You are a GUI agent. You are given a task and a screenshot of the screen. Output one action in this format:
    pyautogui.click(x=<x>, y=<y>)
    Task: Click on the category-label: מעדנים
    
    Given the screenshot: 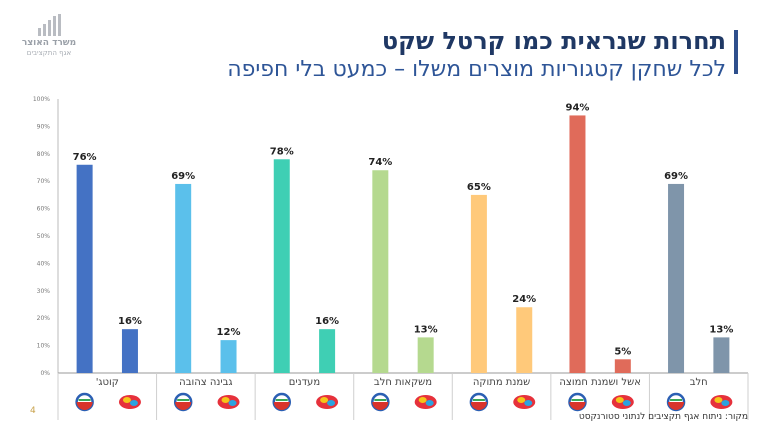 What is the action you would take?
    pyautogui.click(x=304, y=382)
    